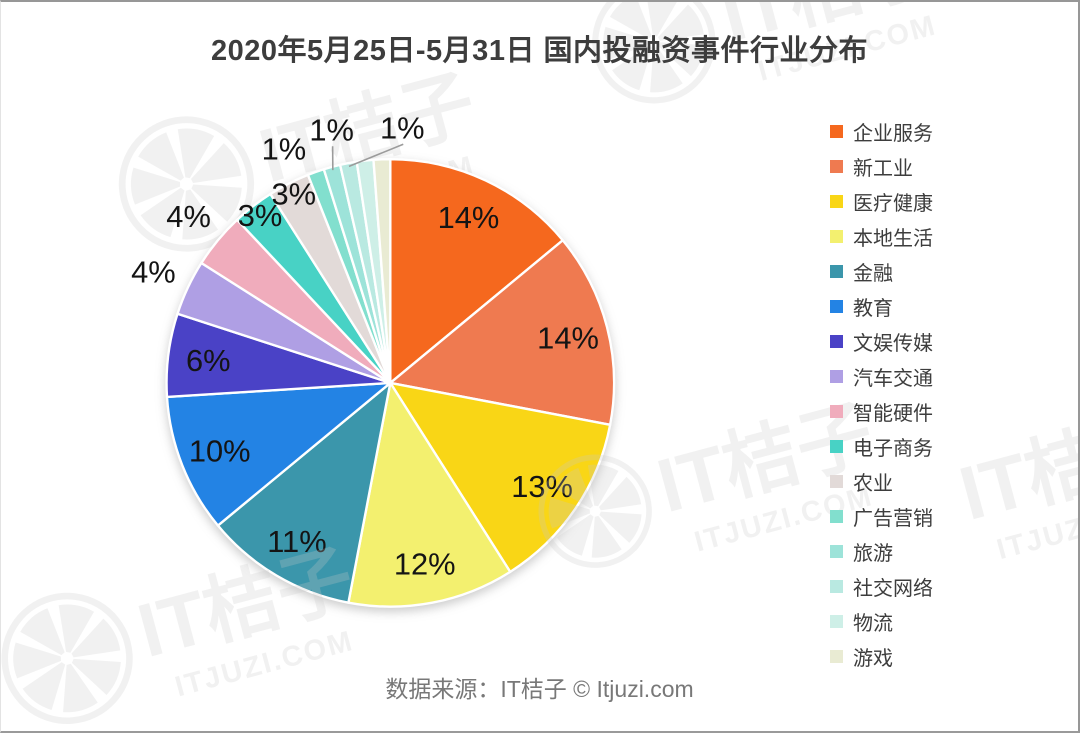 This screenshot has height=733, width=1080. I want to click on legend-item-12: 旅游, so click(881, 551).